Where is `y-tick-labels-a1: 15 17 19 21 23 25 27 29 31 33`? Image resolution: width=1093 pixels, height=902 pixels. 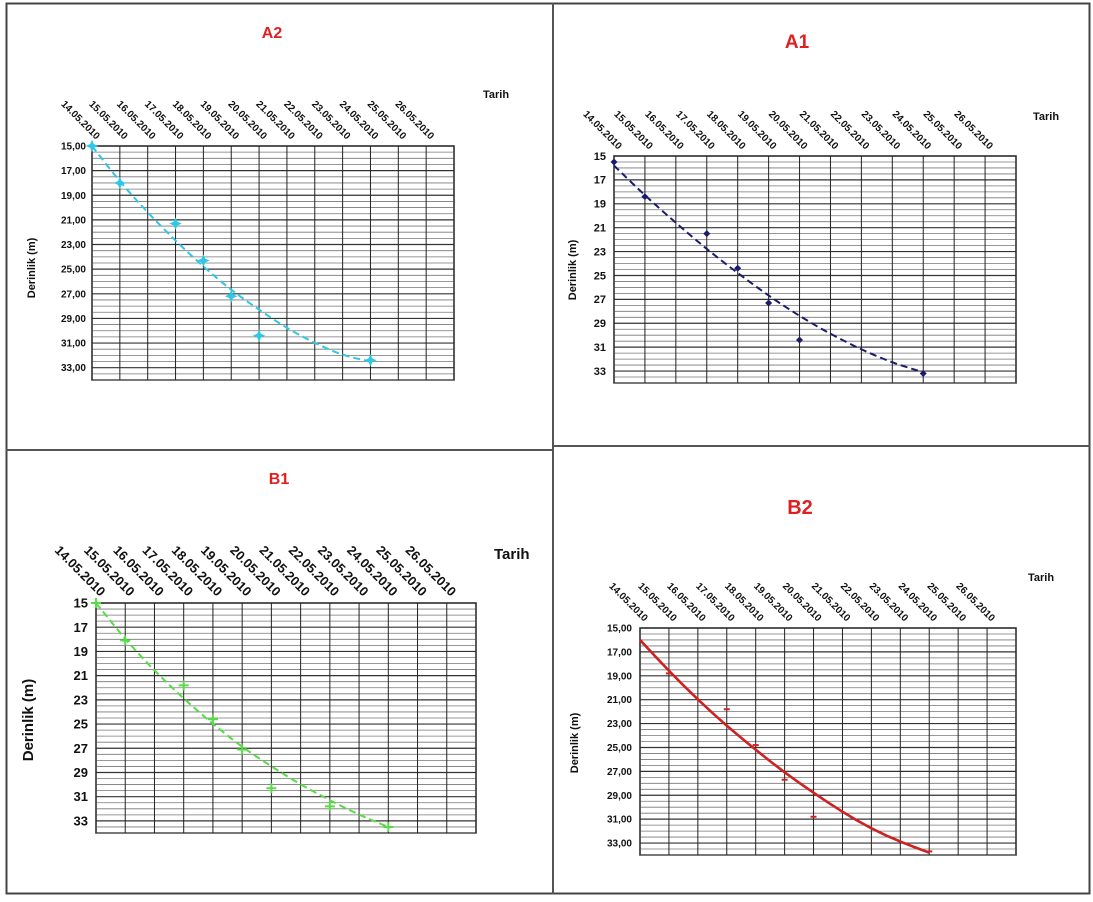
y-tick-labels-a1: 15 17 19 21 23 25 27 29 31 33 is located at coordinates (600, 264).